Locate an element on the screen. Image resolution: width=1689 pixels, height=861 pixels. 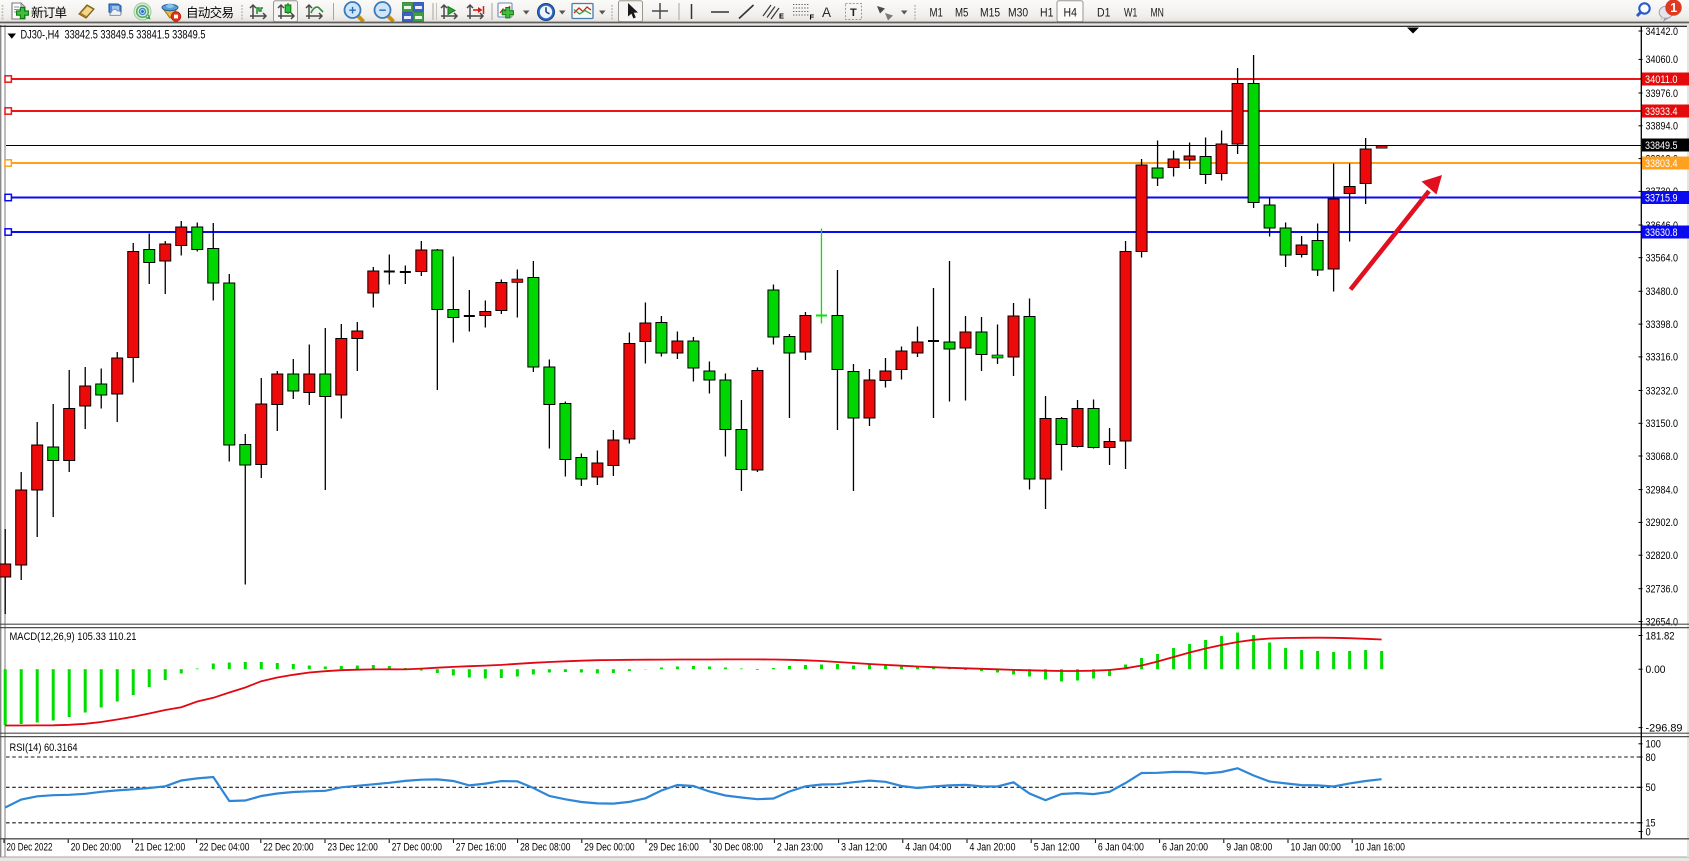
svg-text: E is located at coordinates (781, 16).